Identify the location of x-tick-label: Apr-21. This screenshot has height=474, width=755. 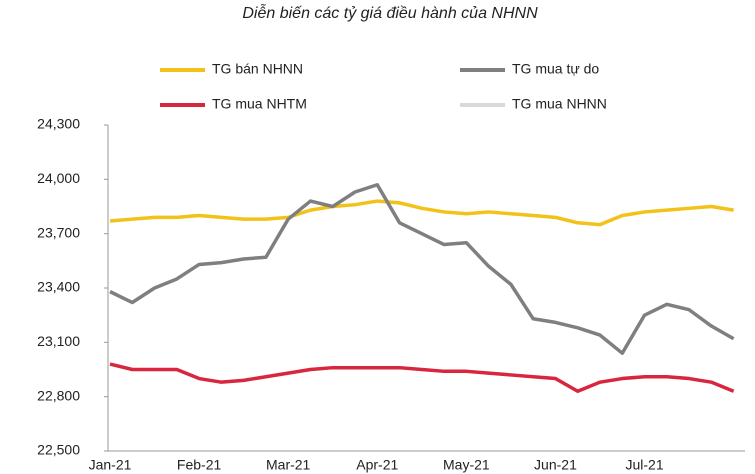
(377, 465).